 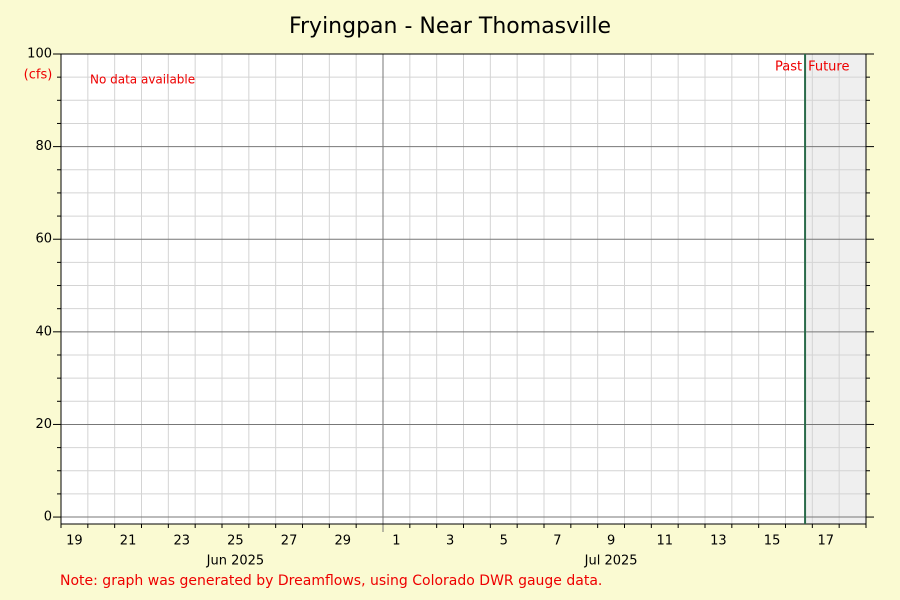 What do you see at coordinates (611, 541) in the screenshot?
I see `x-tick-label: 9` at bounding box center [611, 541].